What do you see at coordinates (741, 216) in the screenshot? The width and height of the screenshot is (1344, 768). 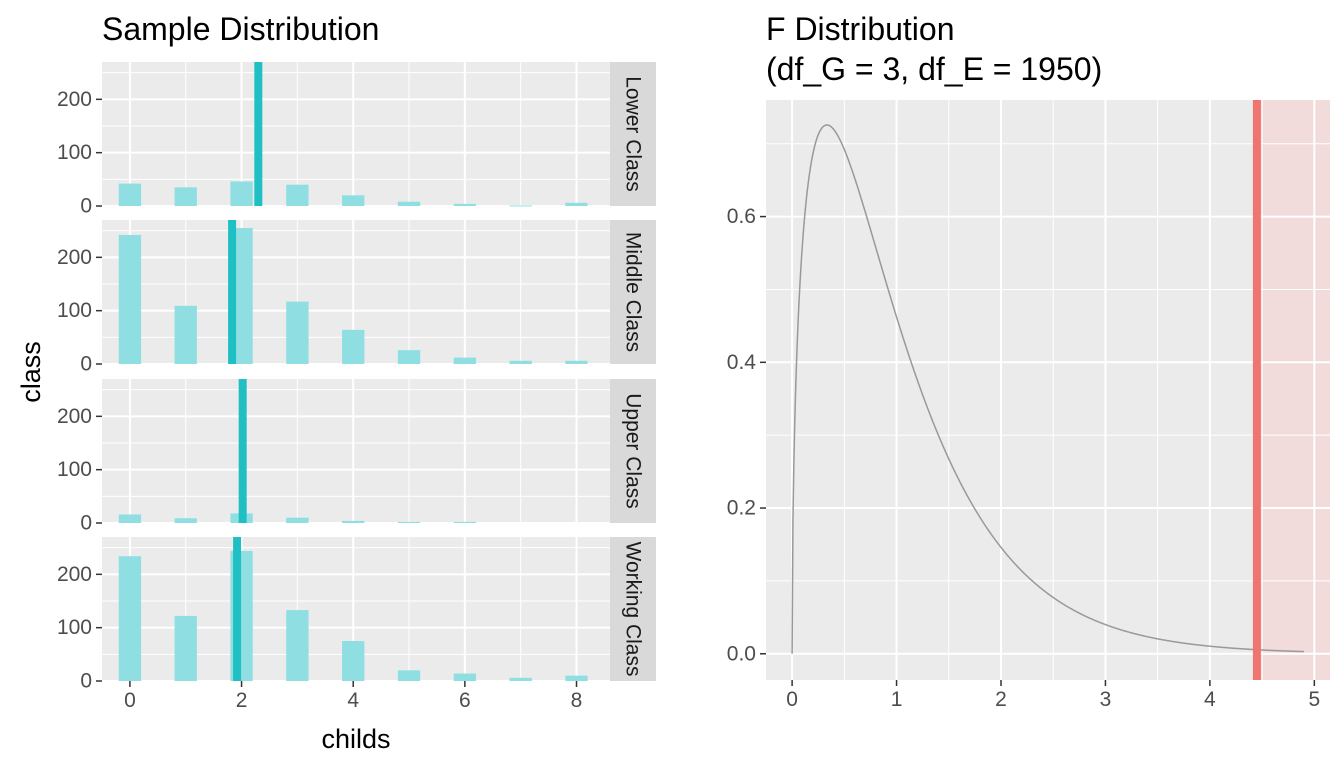 I see `y-tick-label: 0.6` at bounding box center [741, 216].